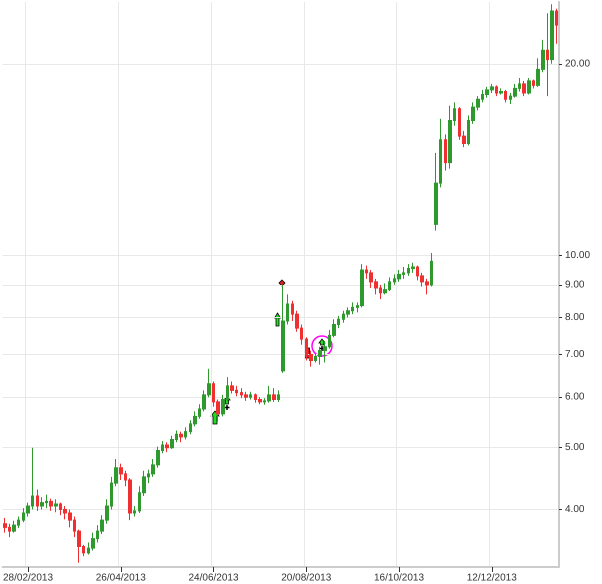 The image size is (602, 584). What do you see at coordinates (575, 397) in the screenshot?
I see `y-tick-label: 6.00` at bounding box center [575, 397].